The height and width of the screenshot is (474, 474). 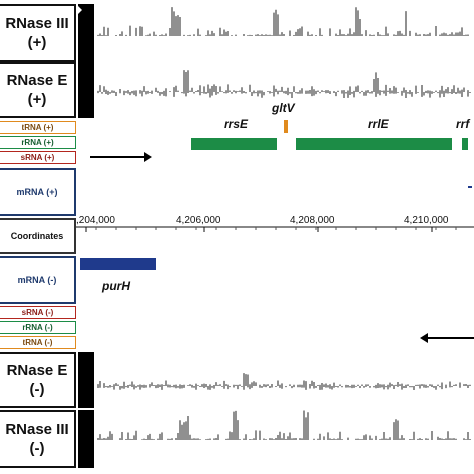 I want to click on ruler-tick-label: 4,206,000, so click(x=198, y=220).